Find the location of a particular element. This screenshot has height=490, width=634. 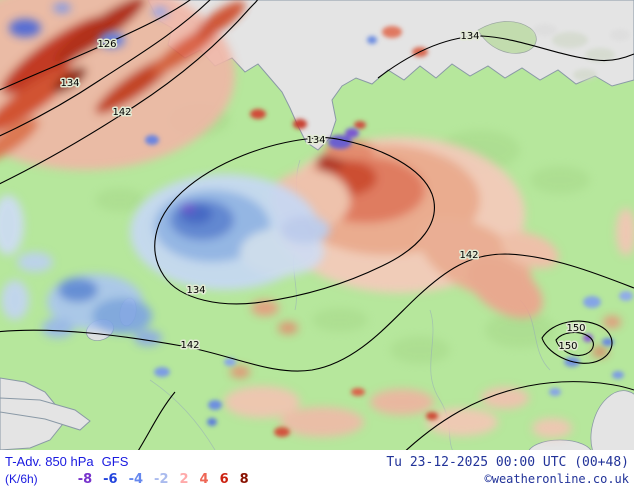

legend-left: (K/6h) -8 -6 -4 -2 2 4 6 8 is located at coordinates (127, 480).